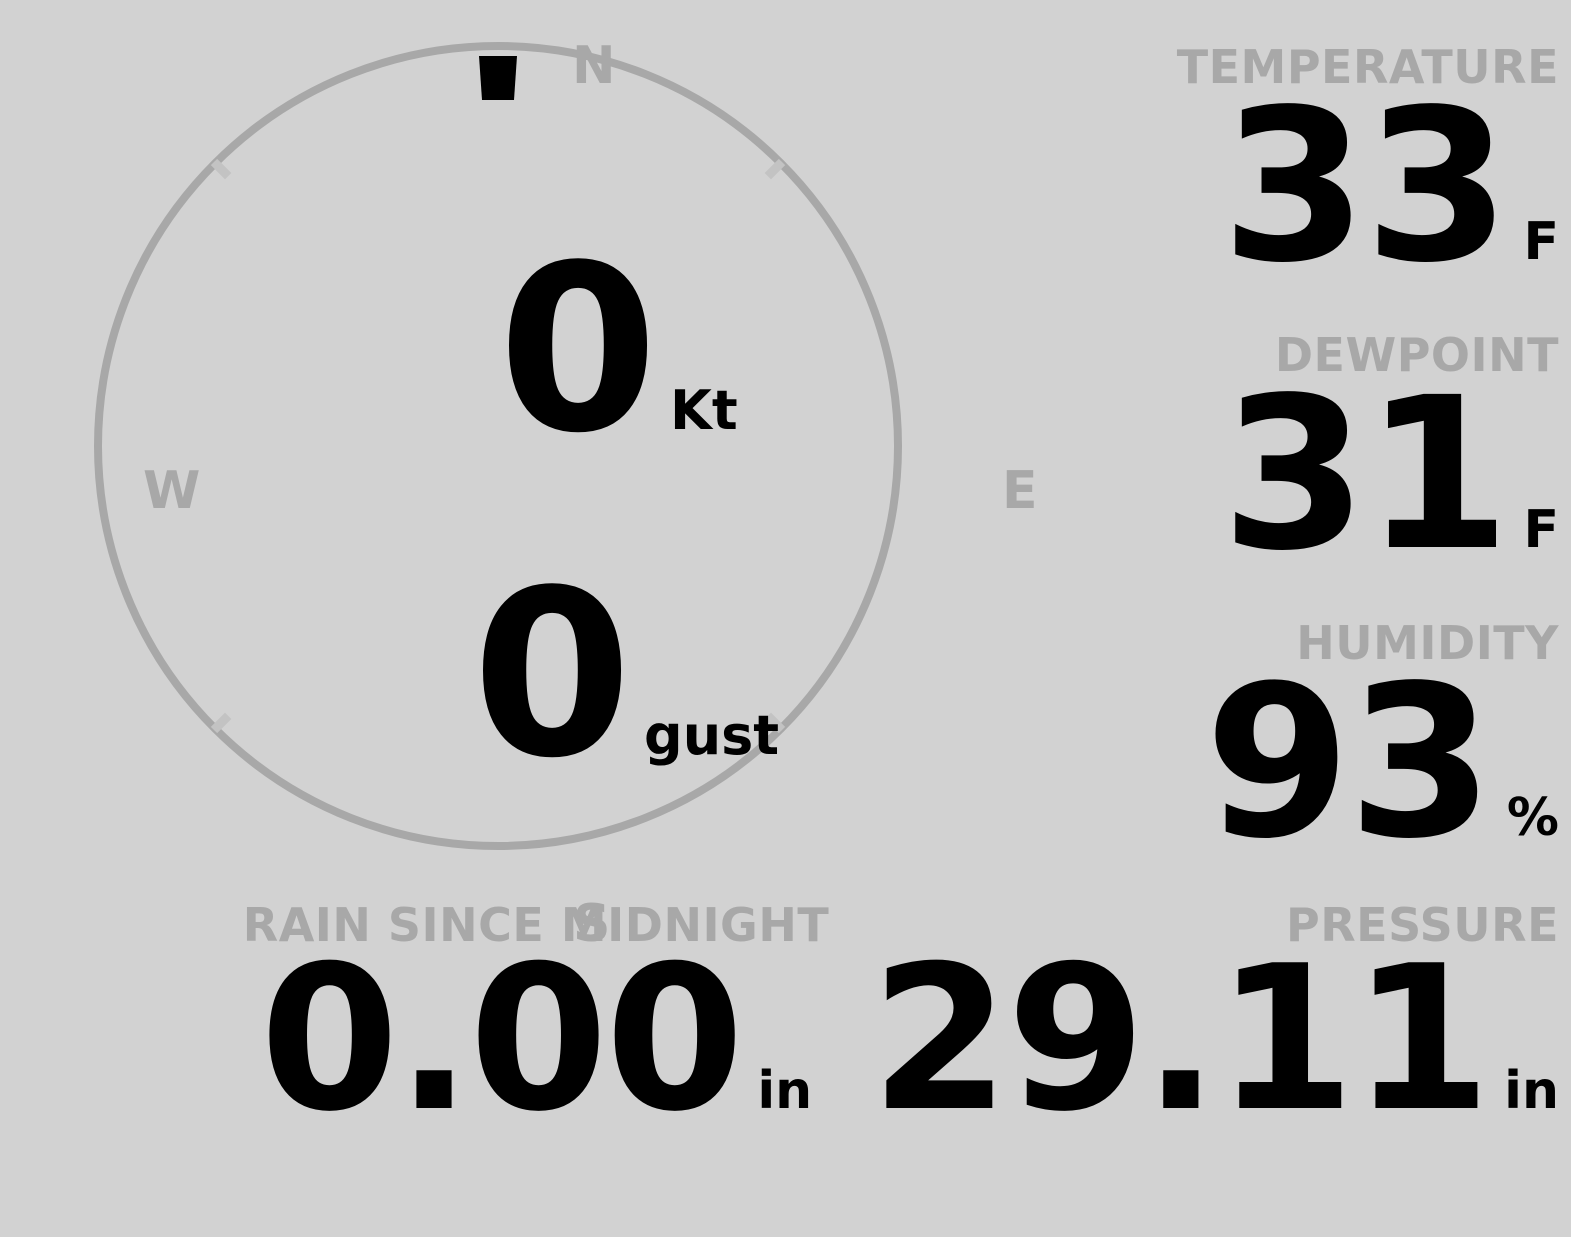  What do you see at coordinates (1020, 491) in the screenshot?
I see `compass-label-east: E` at bounding box center [1020, 491].